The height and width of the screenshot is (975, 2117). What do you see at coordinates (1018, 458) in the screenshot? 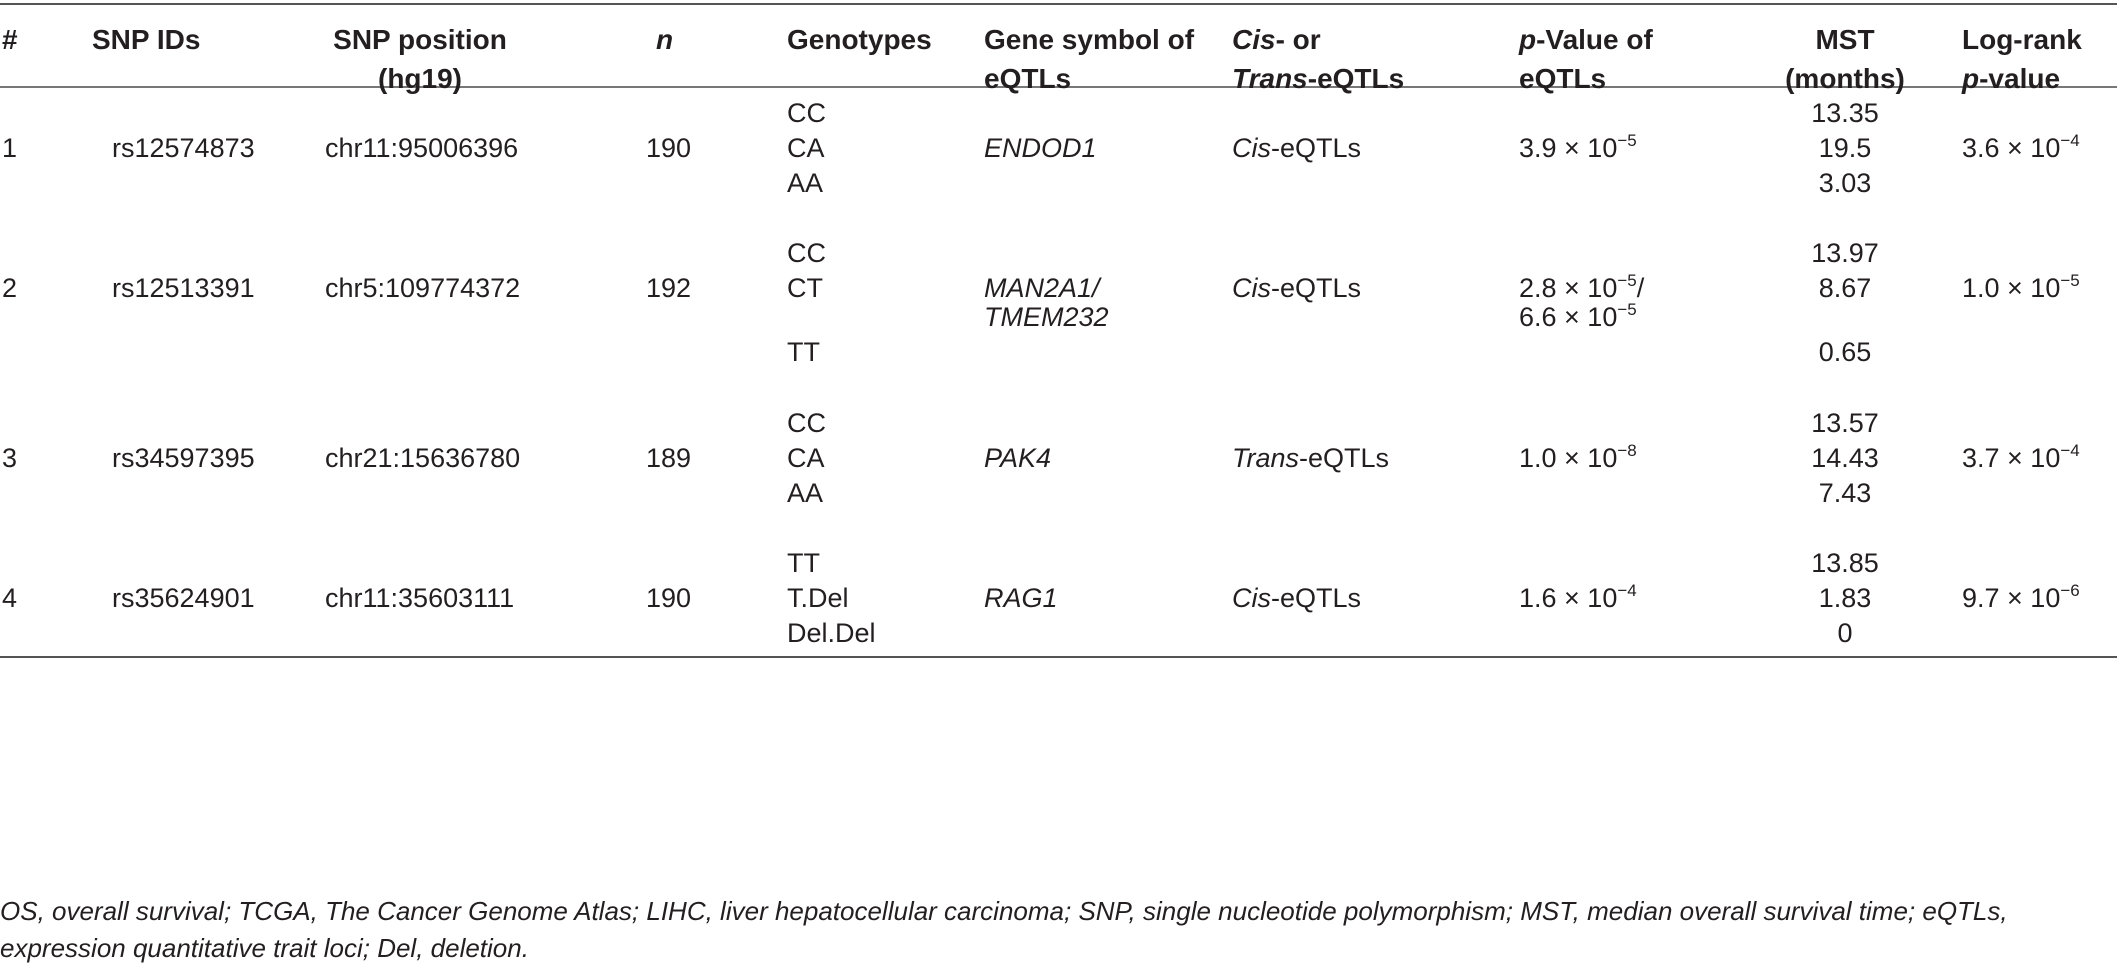
I see `gene-symbol: PAK4` at bounding box center [1018, 458].